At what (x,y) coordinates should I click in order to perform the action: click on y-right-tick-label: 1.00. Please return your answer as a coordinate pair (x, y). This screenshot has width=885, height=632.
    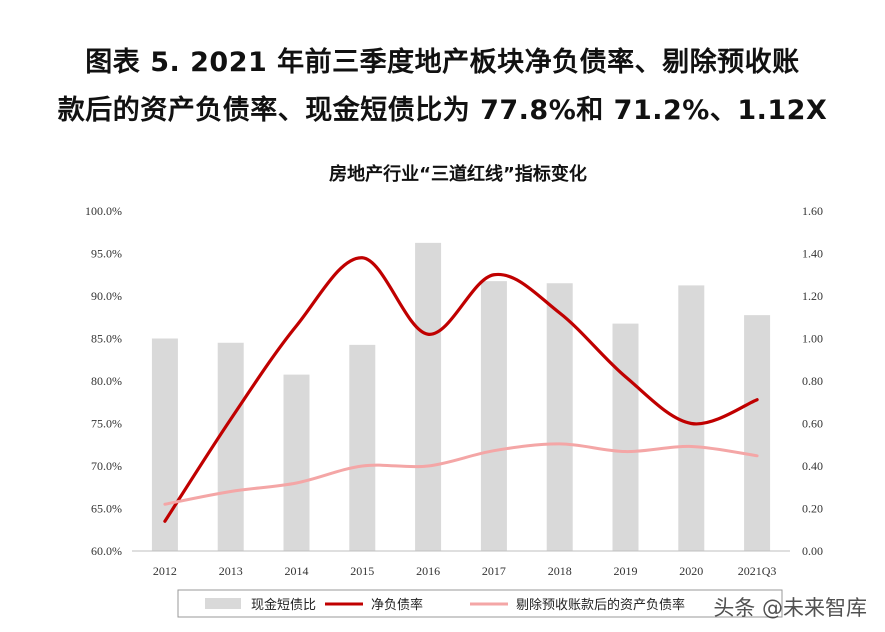
    Looking at the image, I should click on (812, 339).